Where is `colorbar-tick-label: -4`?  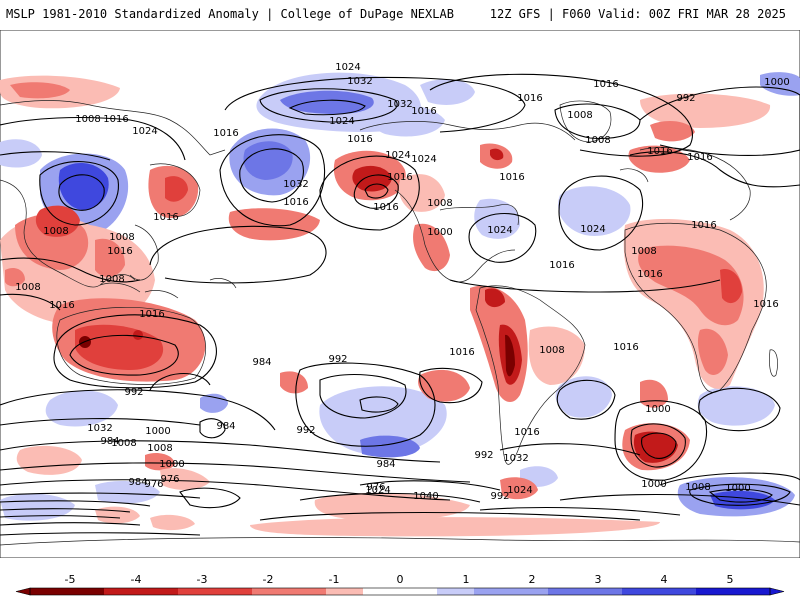 colorbar-tick-label: -4 is located at coordinates (136, 579).